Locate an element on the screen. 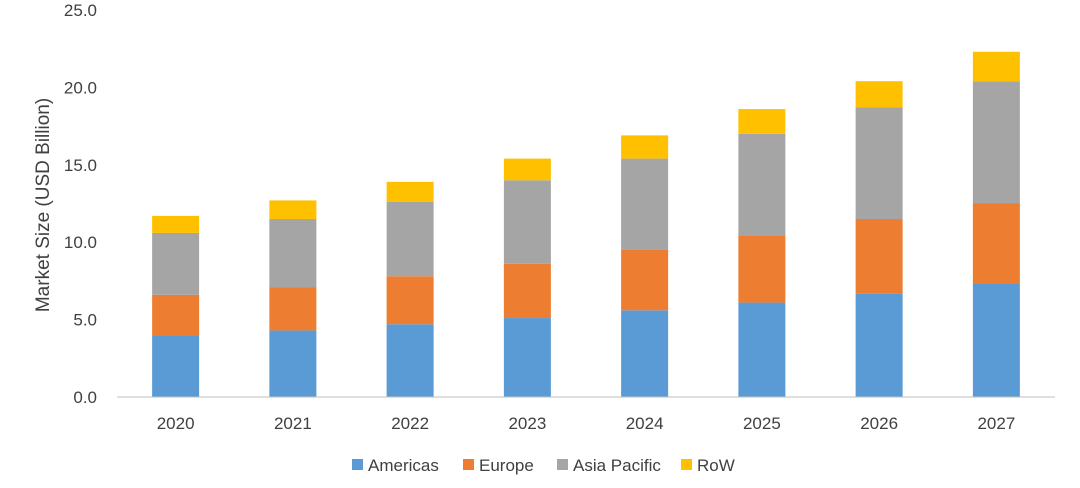 This screenshot has height=488, width=1080. bar-row-2022 is located at coordinates (410, 191).